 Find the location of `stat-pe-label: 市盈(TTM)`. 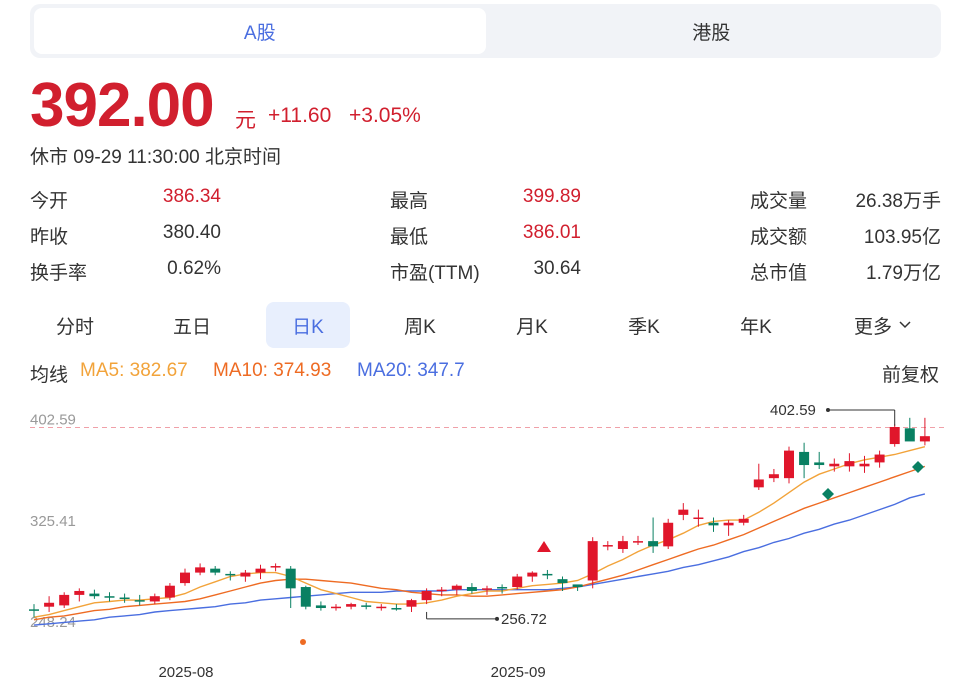

stat-pe-label: 市盈(TTM) is located at coordinates (435, 273).